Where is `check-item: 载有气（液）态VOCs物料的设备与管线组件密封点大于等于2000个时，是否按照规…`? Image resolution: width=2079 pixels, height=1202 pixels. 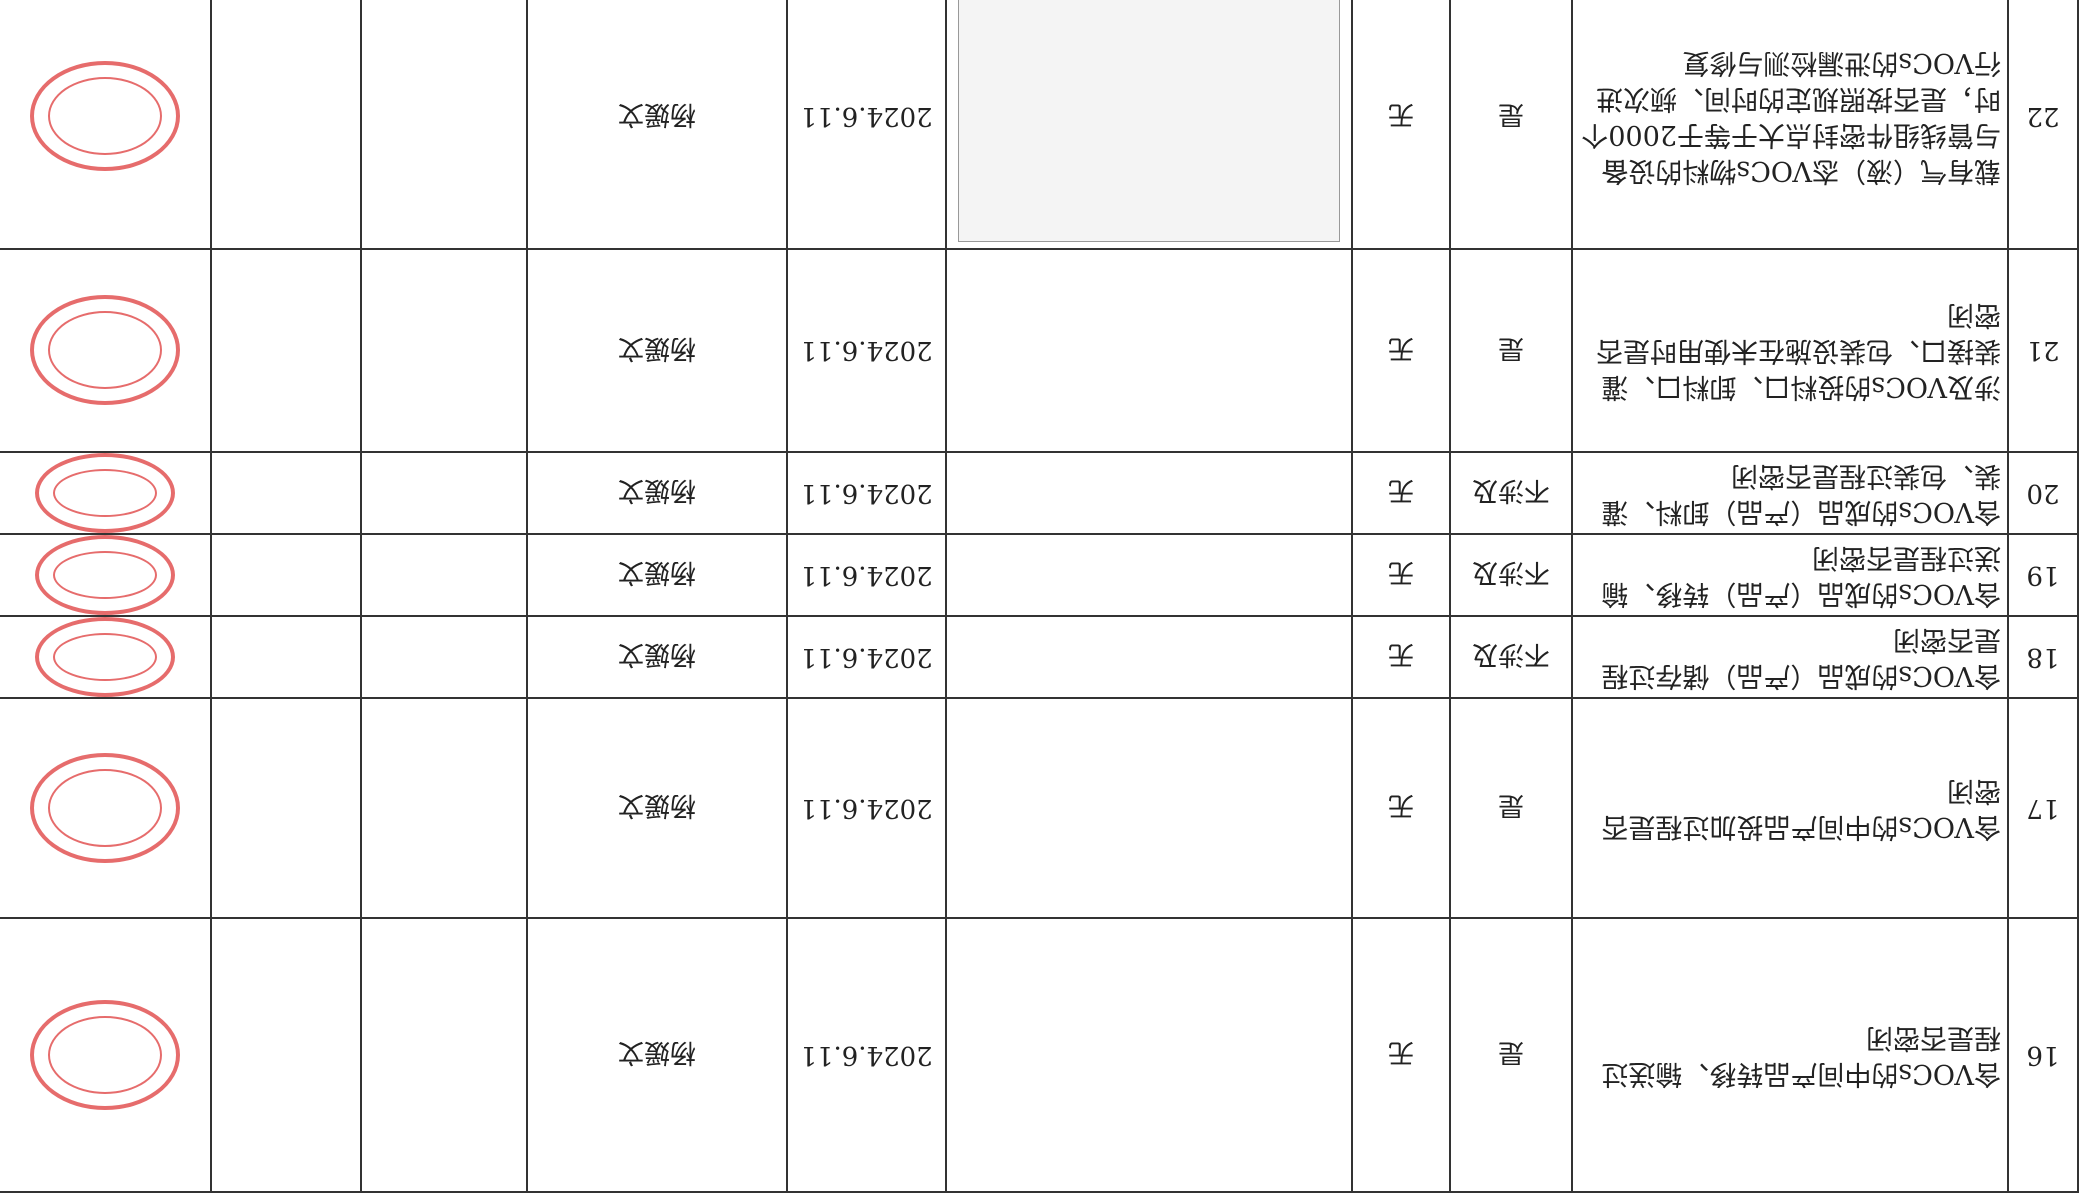 check-item: 载有气（液）态VOCs物料的设备与管线组件密封点大于等于2000个时，是否按照规… is located at coordinates (1790, 124).